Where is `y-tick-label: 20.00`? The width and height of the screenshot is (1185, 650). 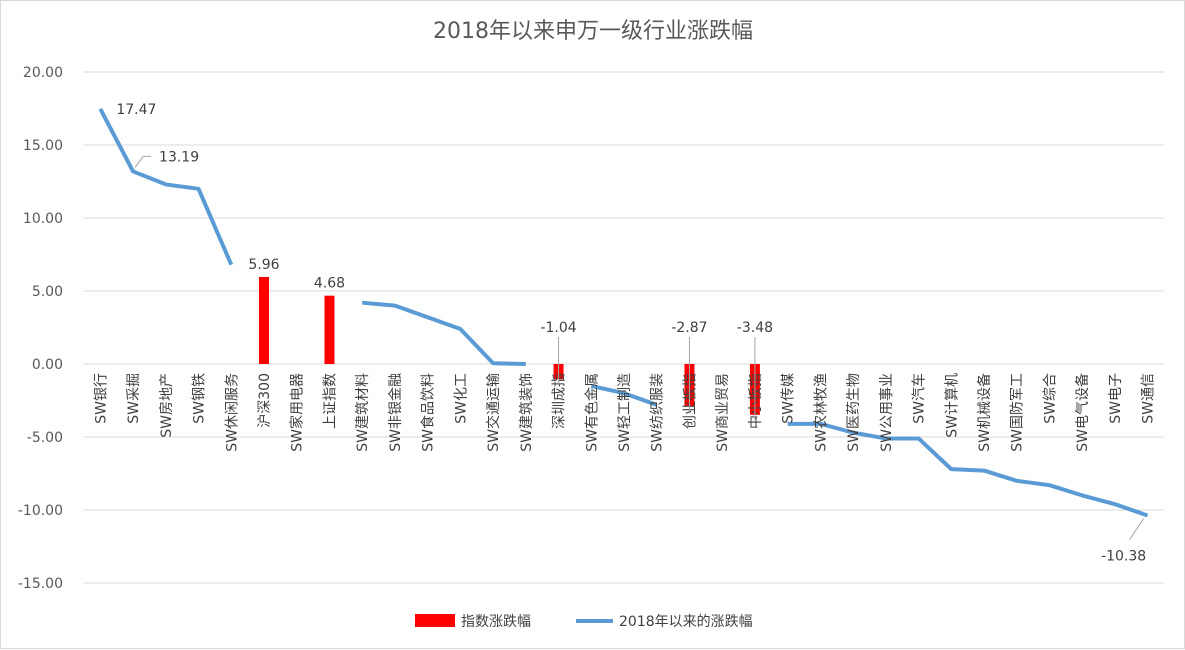 y-tick-label: 20.00 is located at coordinates (43, 73).